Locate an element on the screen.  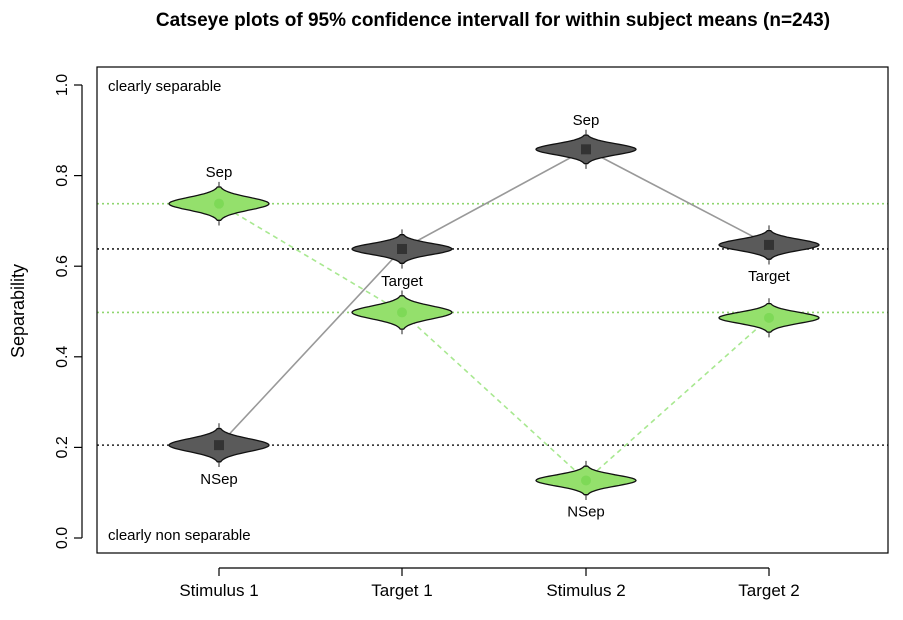
x-tick-label: Stimulus 1 is located at coordinates (218, 590).